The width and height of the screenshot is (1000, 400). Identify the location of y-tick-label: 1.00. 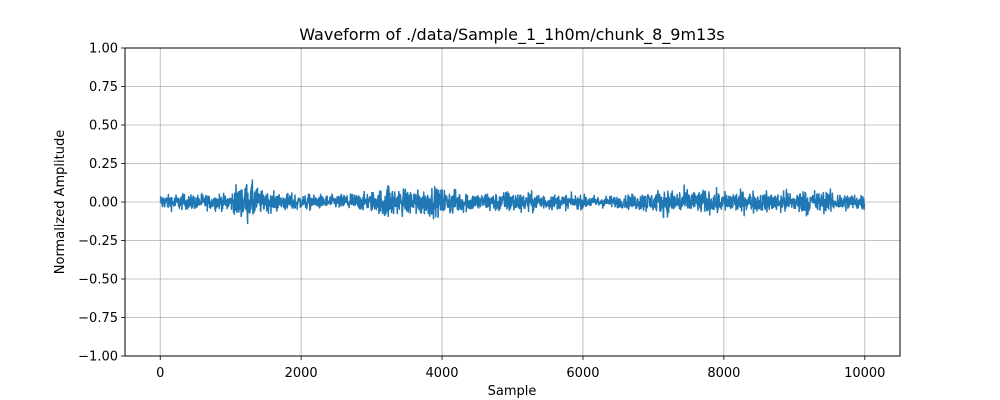
(103, 49).